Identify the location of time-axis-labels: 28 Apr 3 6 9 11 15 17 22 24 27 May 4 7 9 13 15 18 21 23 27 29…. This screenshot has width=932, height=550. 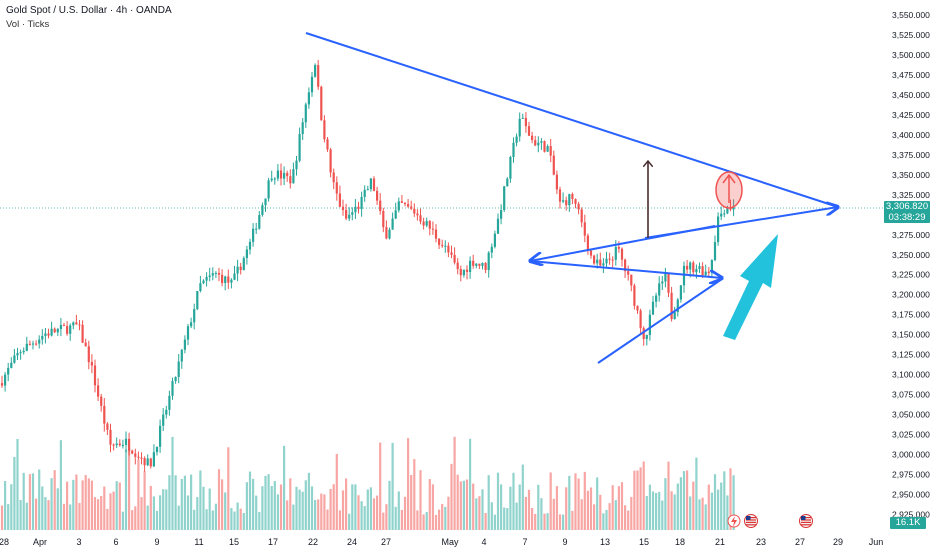
(441, 542).